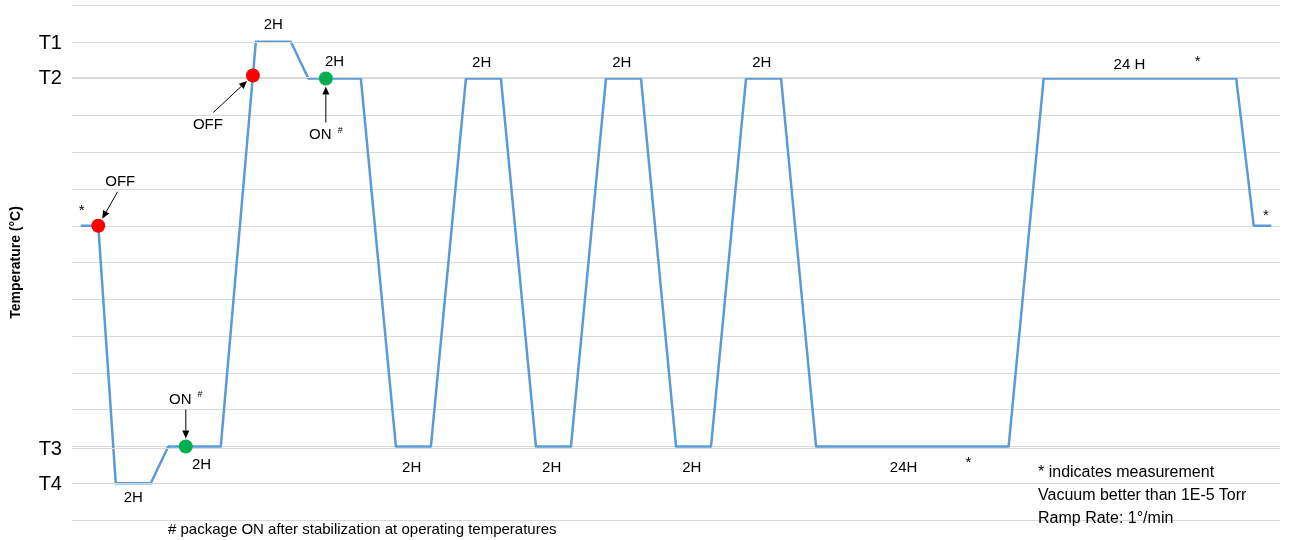  I want to click on text: # package ON after stabilization at operating temperatures, so click(362, 528).